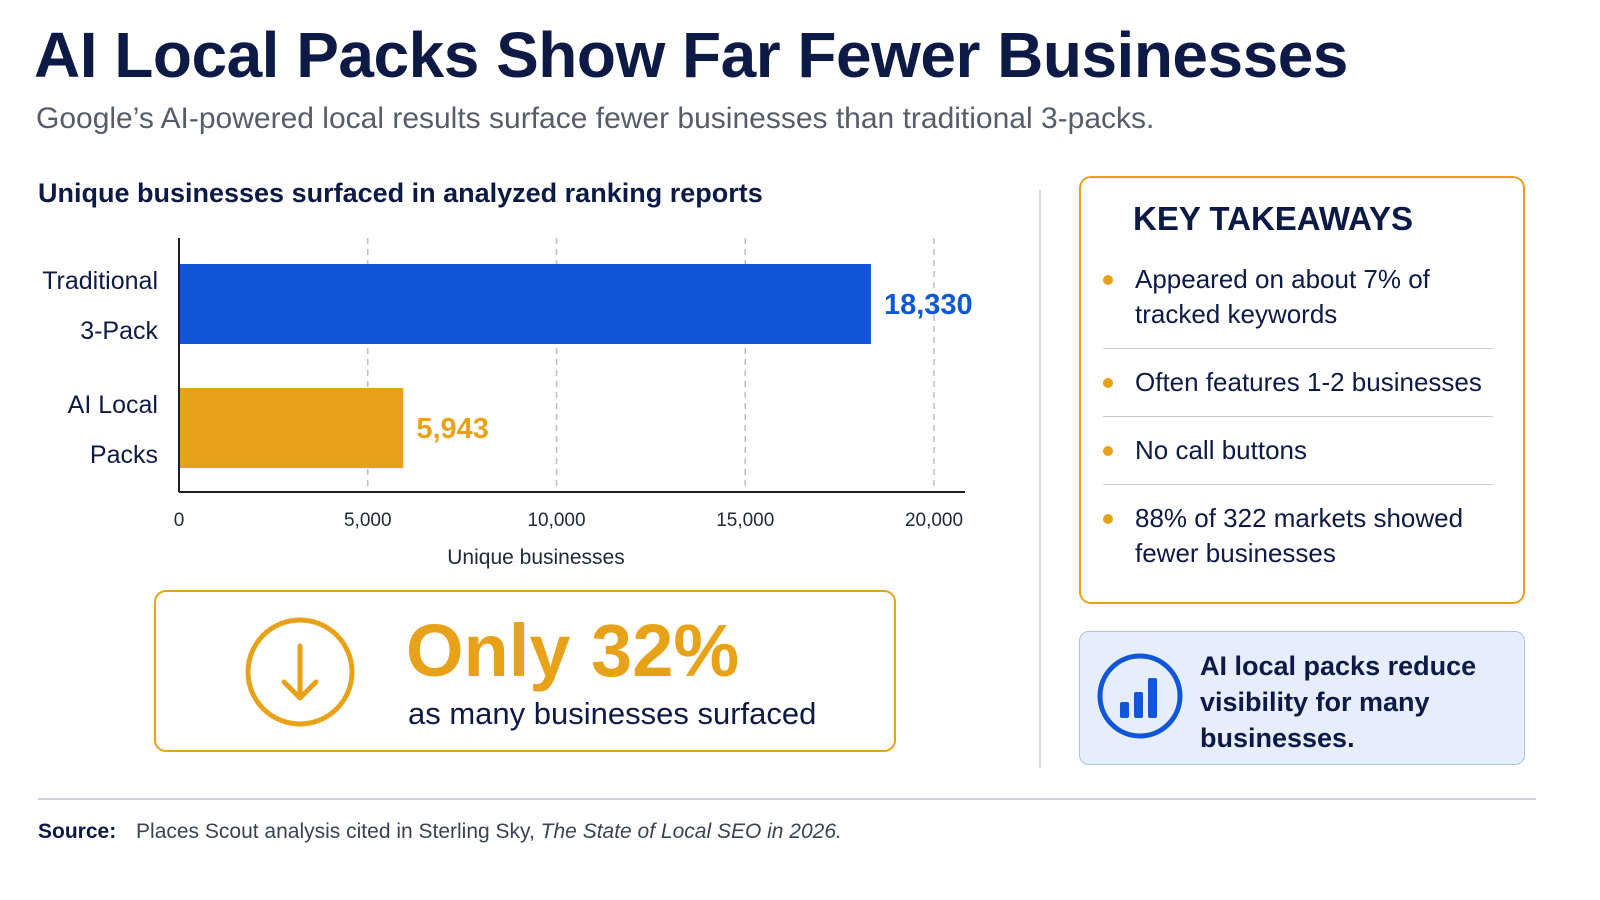 This screenshot has width=1600, height=900. Describe the element at coordinates (1140, 696) in the screenshot. I see `bar-chart-icon` at that location.